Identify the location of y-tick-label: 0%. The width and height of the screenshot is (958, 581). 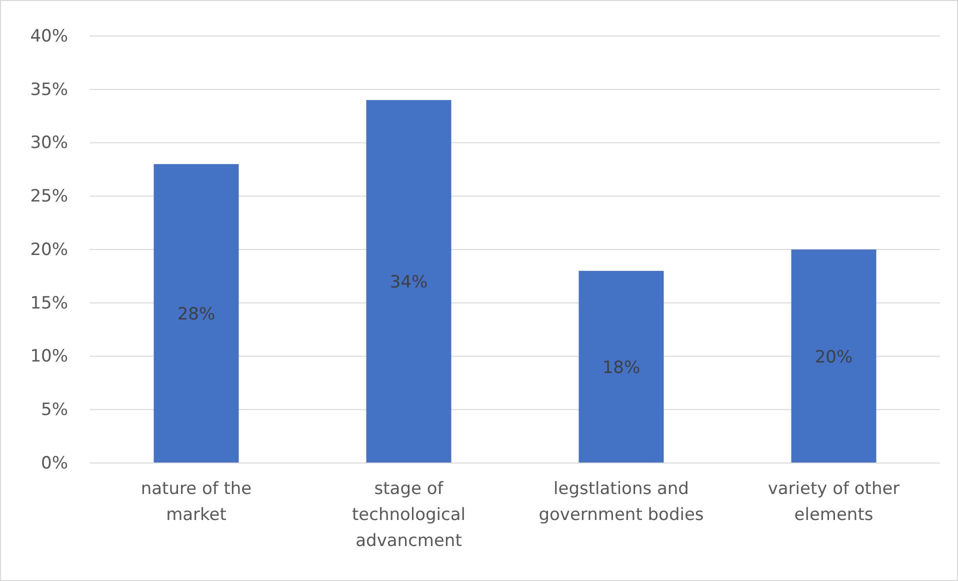
(54, 463).